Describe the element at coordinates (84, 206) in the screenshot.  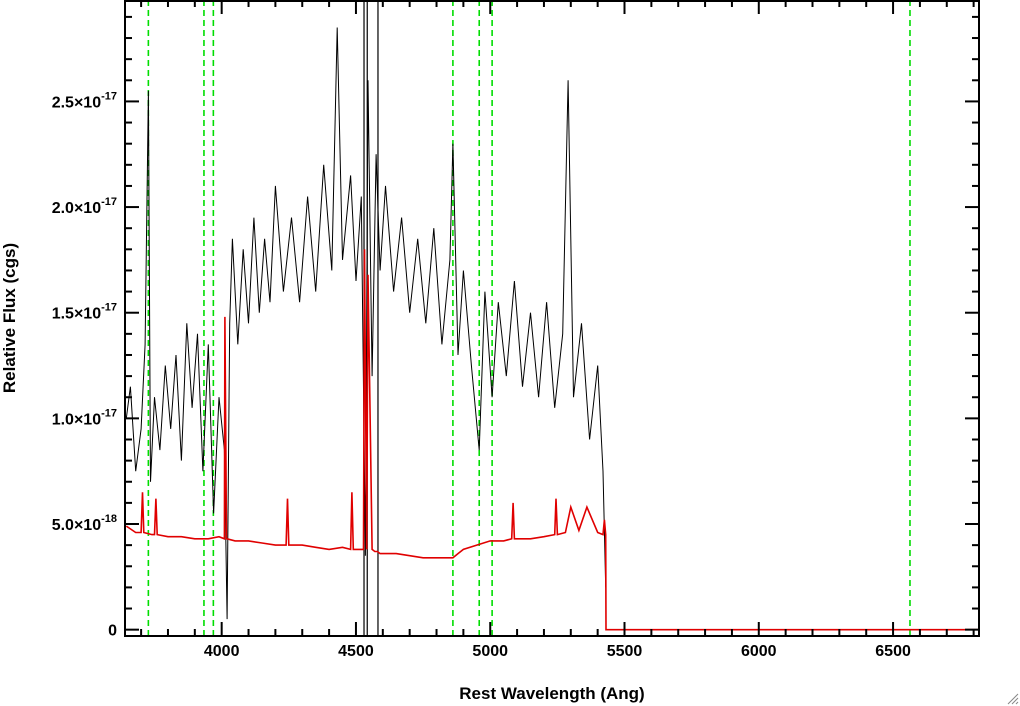
I see `y-tick-label: 2.0×10⁻¹⁷` at that location.